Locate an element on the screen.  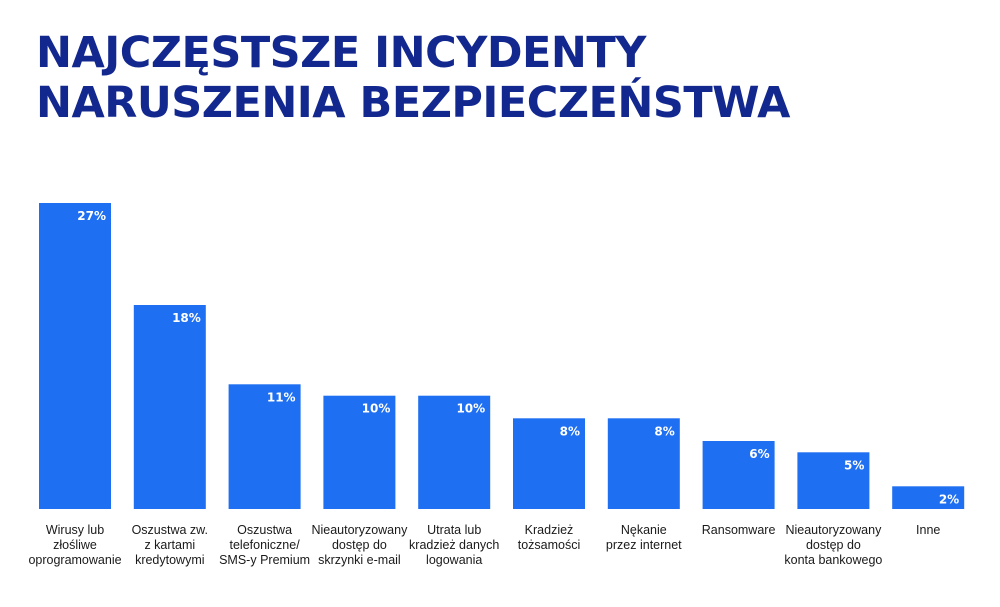
category-label: Inne is located at coordinates (928, 530).